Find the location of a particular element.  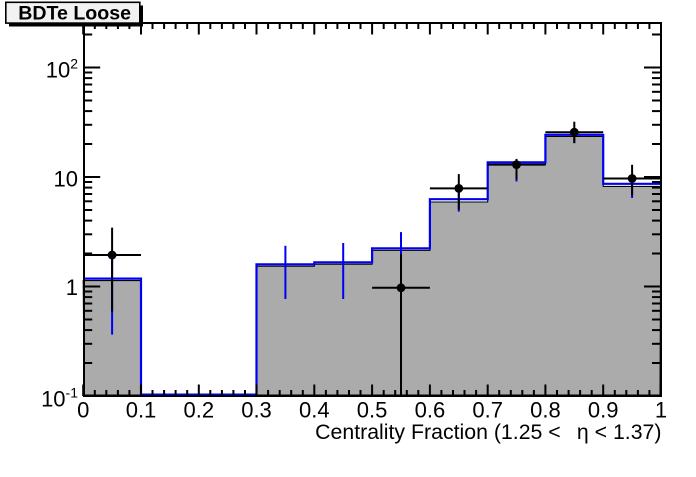

svg-text: 102 is located at coordinates (62, 69).